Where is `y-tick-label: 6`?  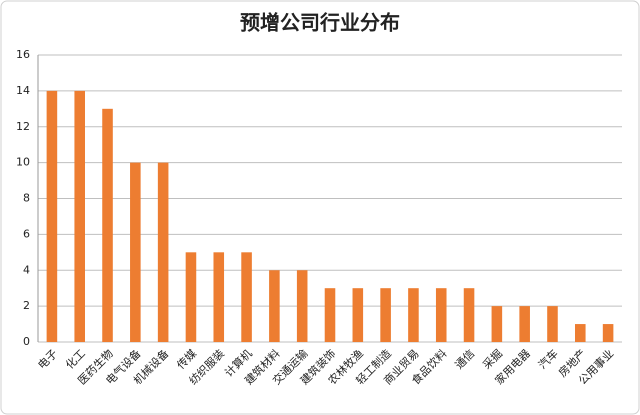
y-tick-label: 6 is located at coordinates (26, 233).